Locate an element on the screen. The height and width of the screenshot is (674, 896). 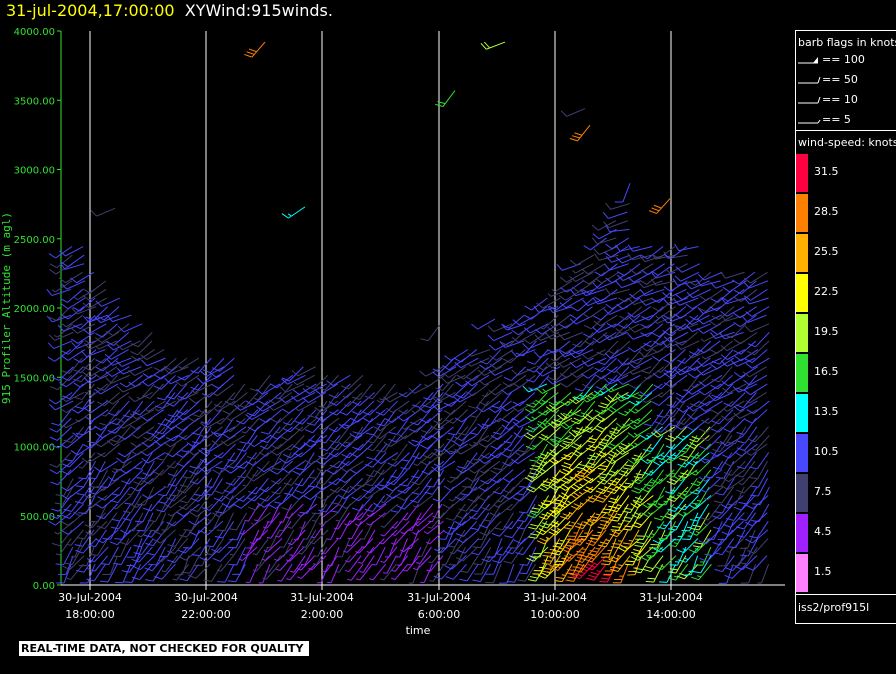
colorbar-swatch is located at coordinates (802, 333).